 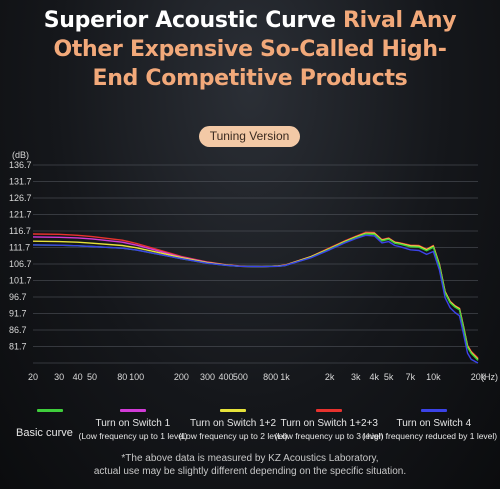 I want to click on y-tick-label: 101.7, so click(x=20, y=281).